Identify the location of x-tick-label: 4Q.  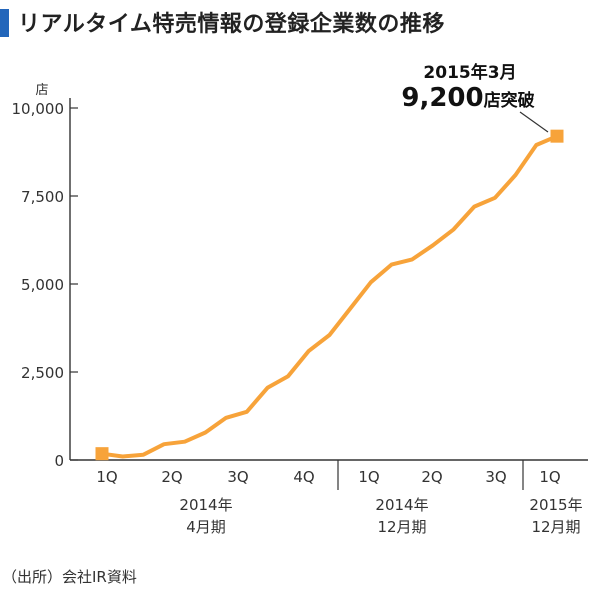
(303, 477).